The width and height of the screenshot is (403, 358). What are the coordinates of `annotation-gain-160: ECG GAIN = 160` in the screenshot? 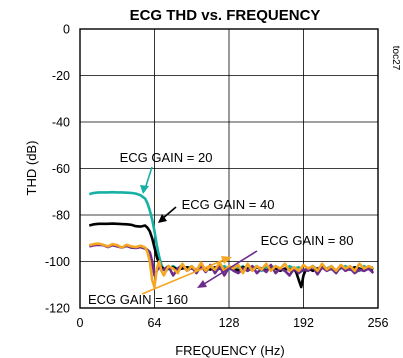 It's located at (160, 281).